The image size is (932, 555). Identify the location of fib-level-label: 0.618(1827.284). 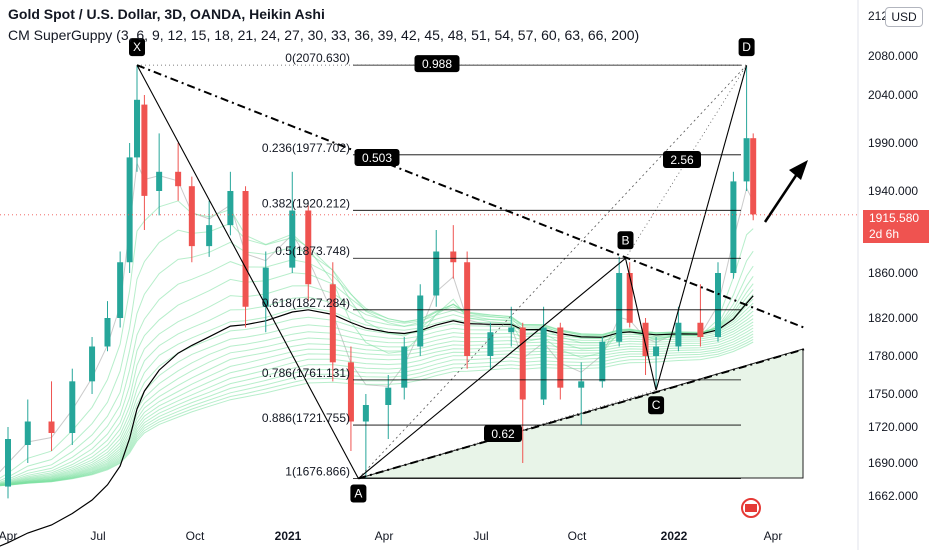
(306, 303).